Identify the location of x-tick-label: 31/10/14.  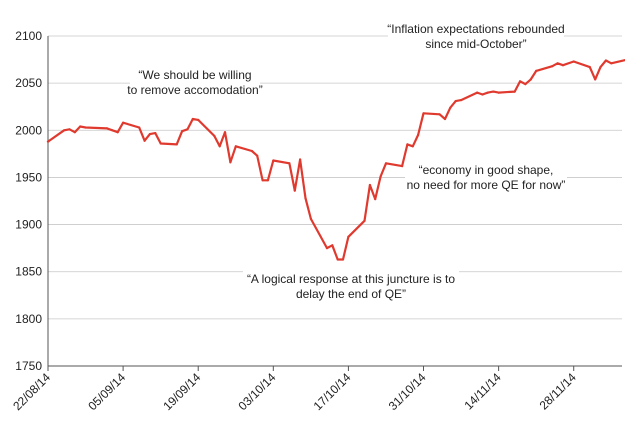
(407, 391).